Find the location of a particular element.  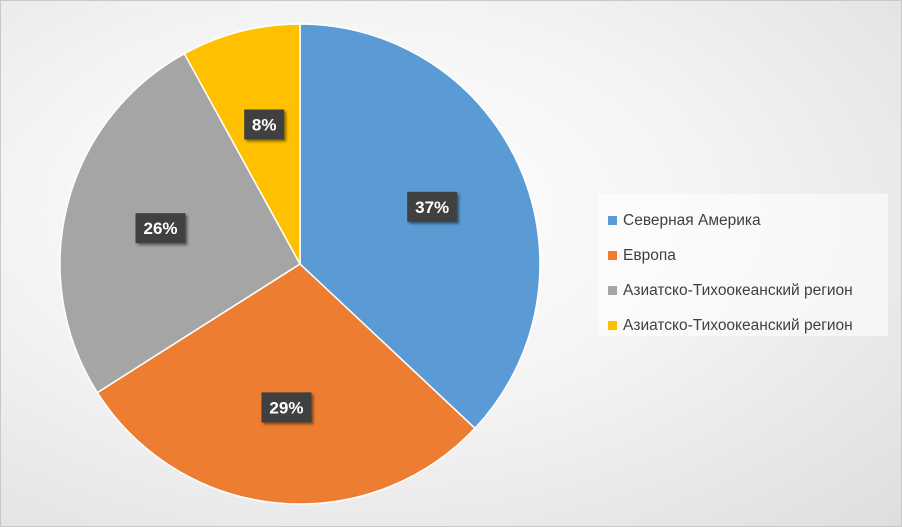

legend-label: Северная Америка is located at coordinates (692, 220).